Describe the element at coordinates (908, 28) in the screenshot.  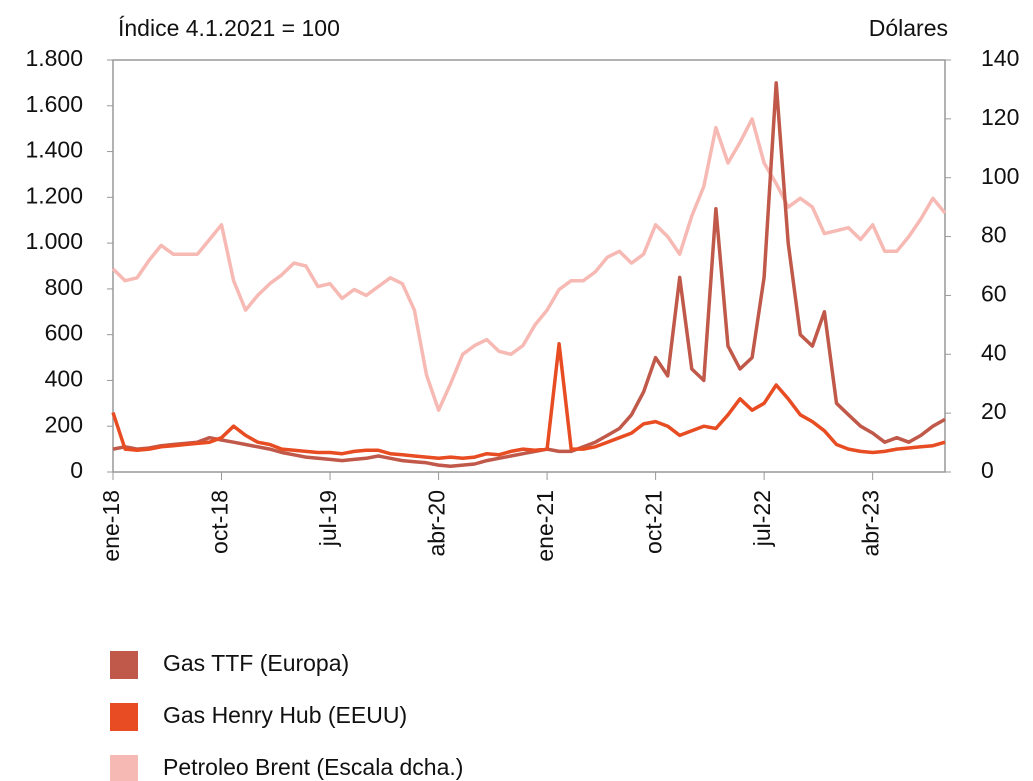
I see `y2-axis-label: Dólares` at that location.